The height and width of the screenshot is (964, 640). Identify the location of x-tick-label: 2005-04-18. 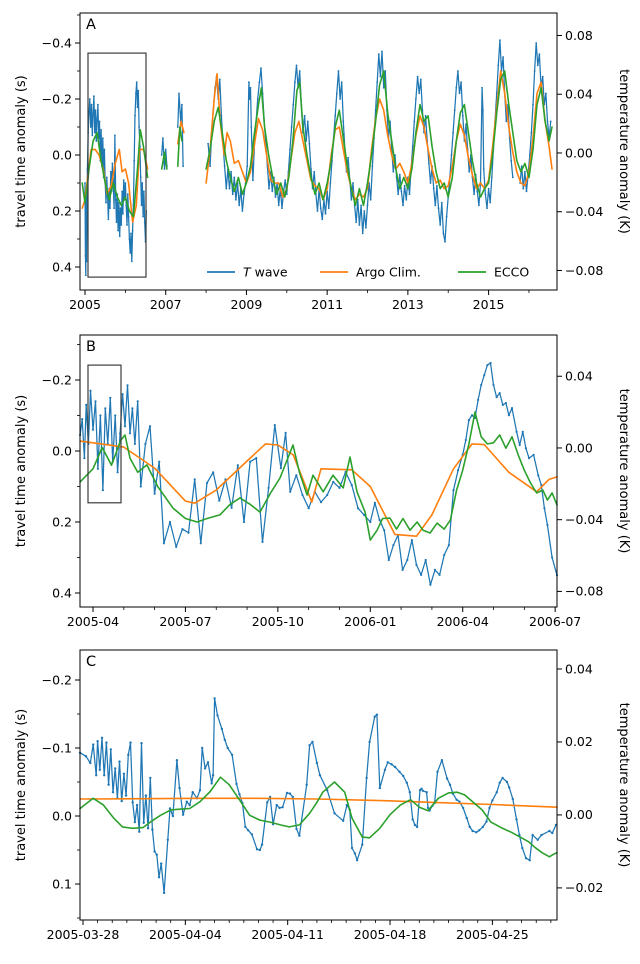
(390, 934).